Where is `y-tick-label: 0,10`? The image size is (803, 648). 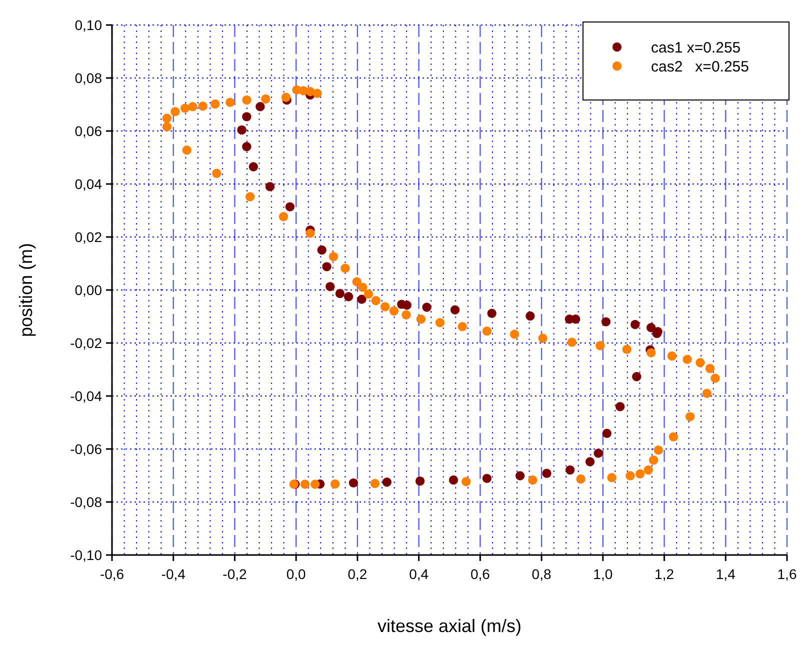 y-tick-label: 0,10 is located at coordinates (88, 24).